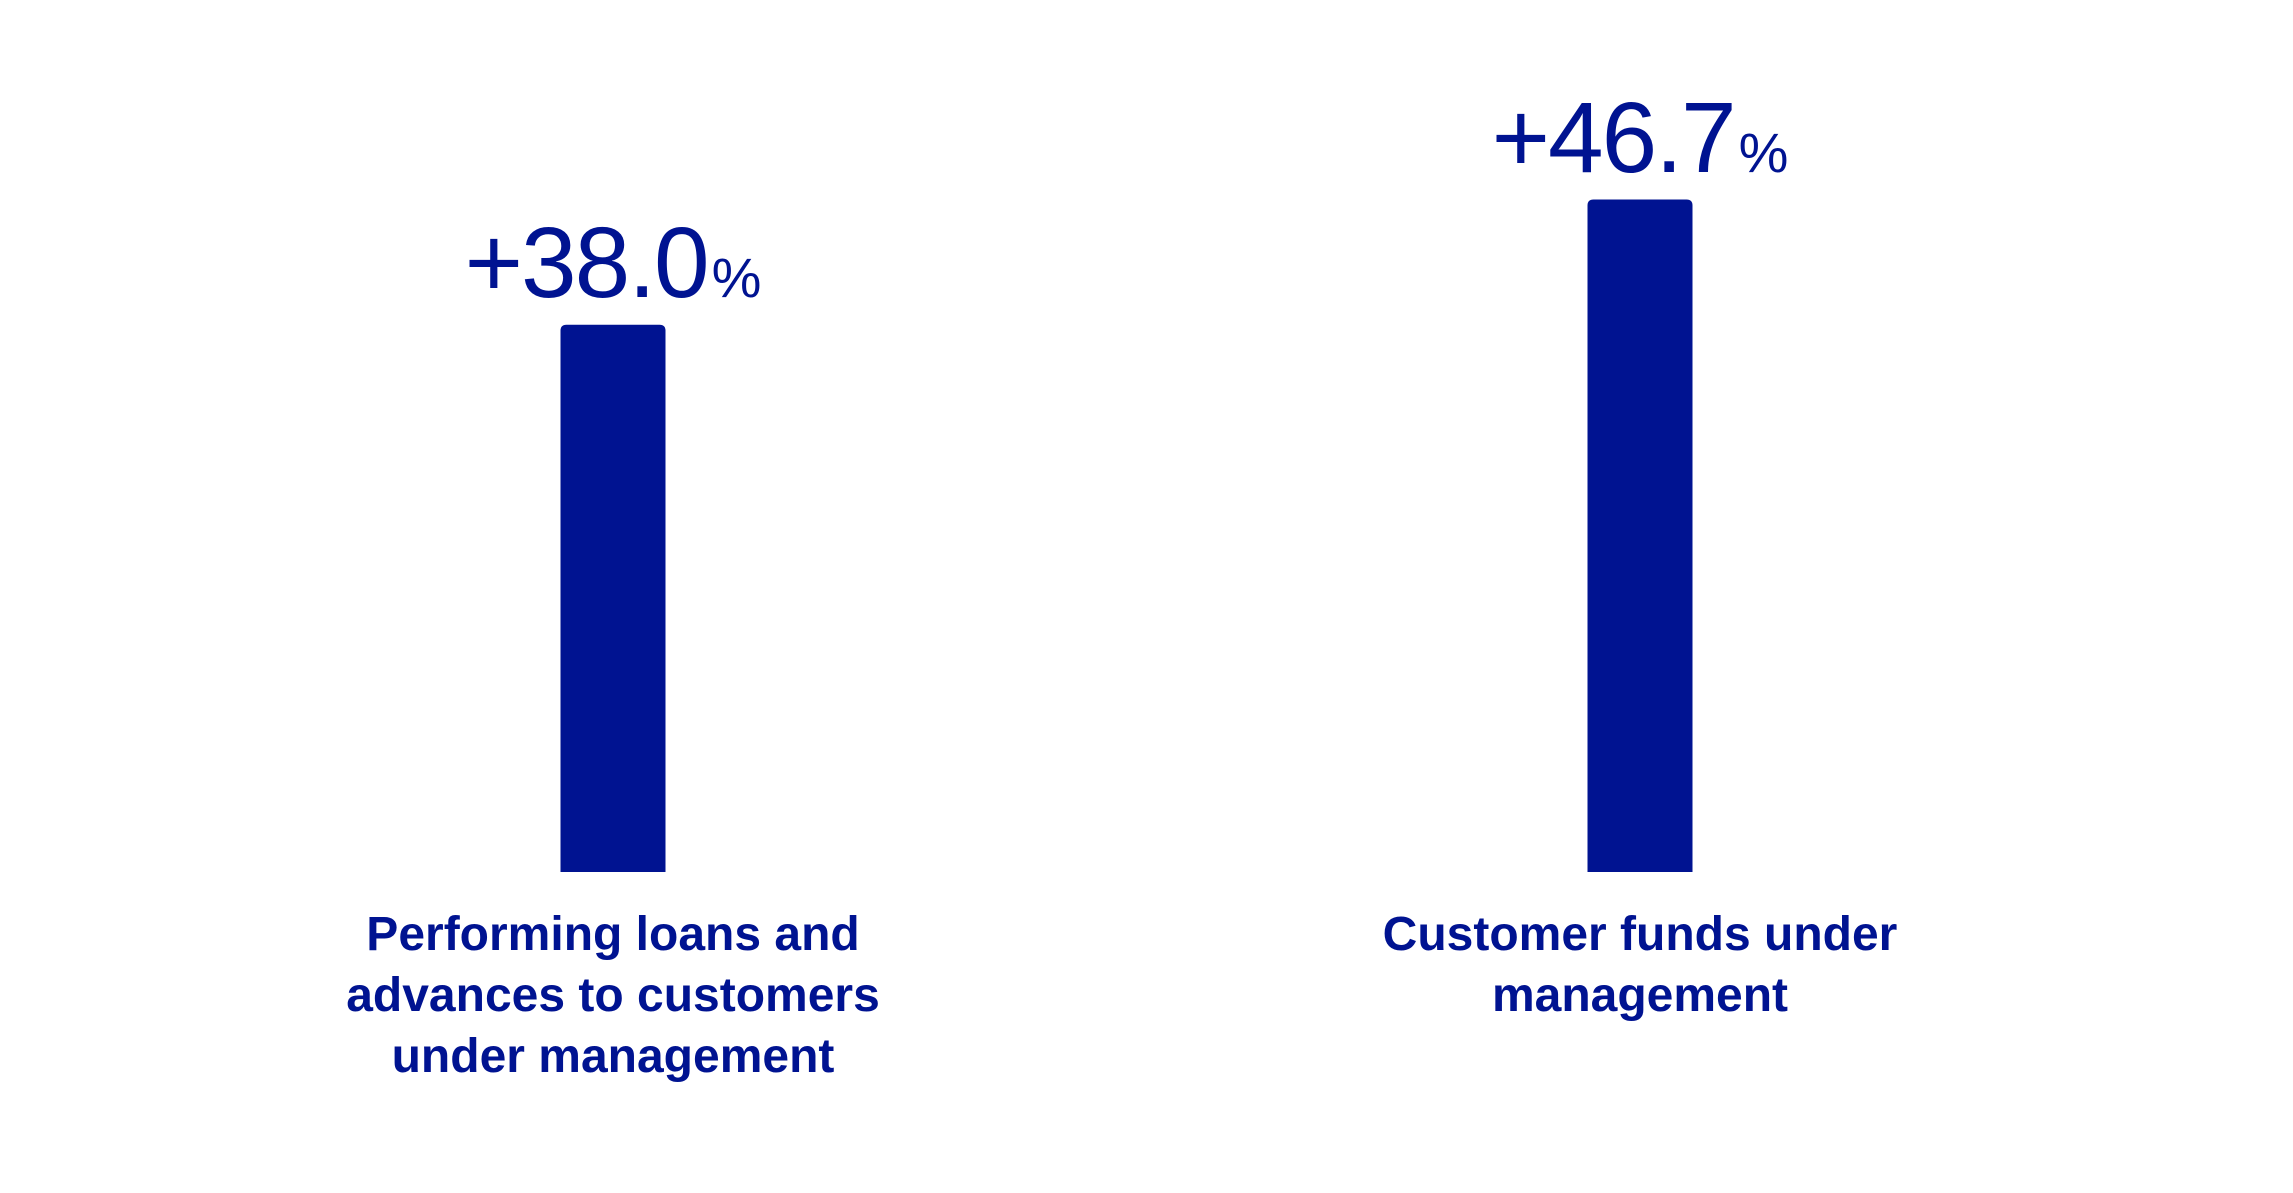  What do you see at coordinates (587, 262) in the screenshot?
I see `value-label-number: +38.0` at bounding box center [587, 262].